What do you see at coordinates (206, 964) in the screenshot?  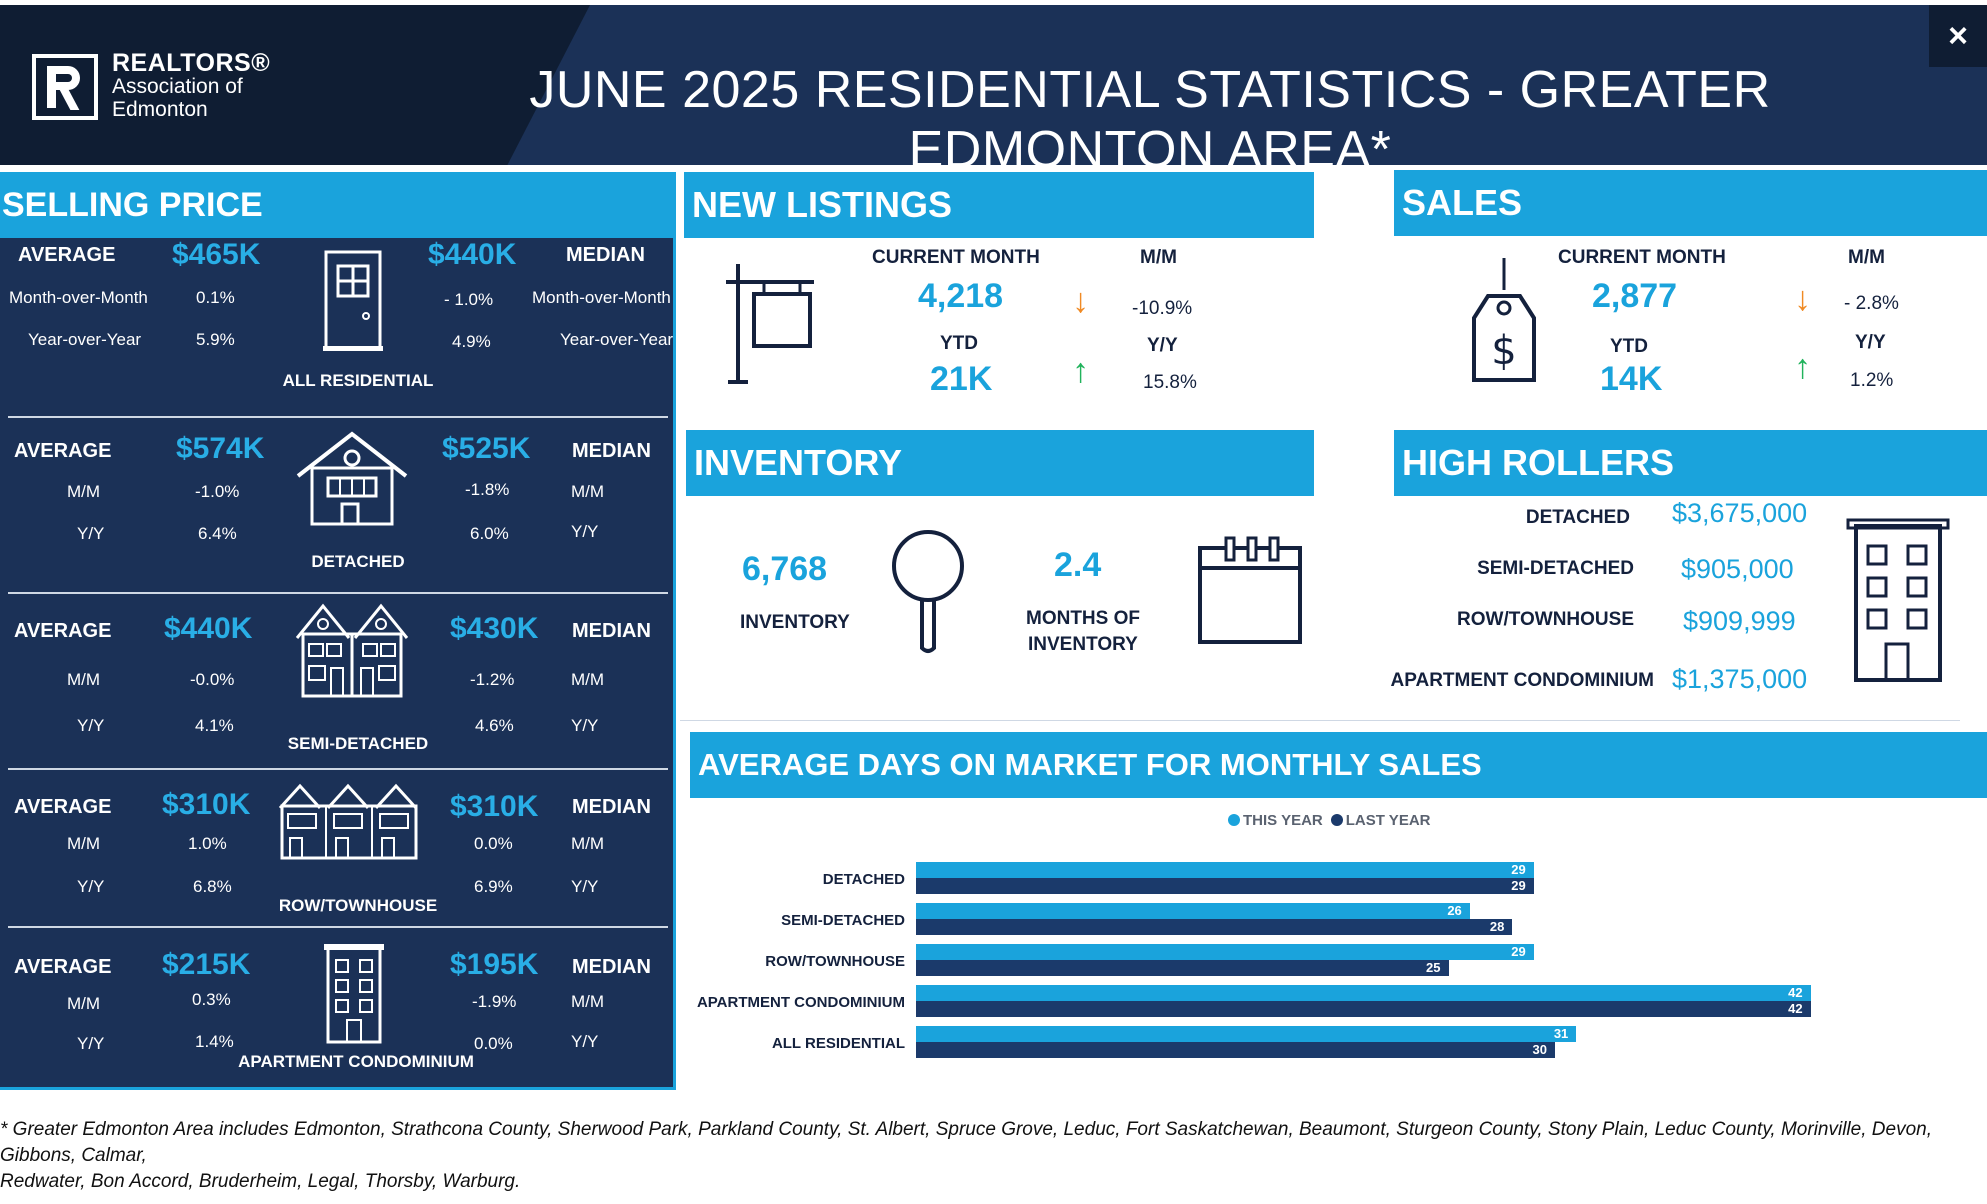 I see `average-price: $215K` at bounding box center [206, 964].